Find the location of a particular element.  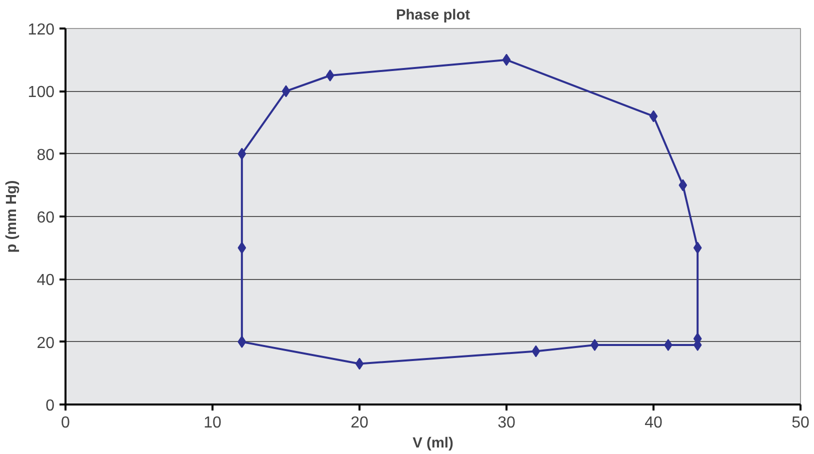

x-tick-label: 20 is located at coordinates (359, 423).